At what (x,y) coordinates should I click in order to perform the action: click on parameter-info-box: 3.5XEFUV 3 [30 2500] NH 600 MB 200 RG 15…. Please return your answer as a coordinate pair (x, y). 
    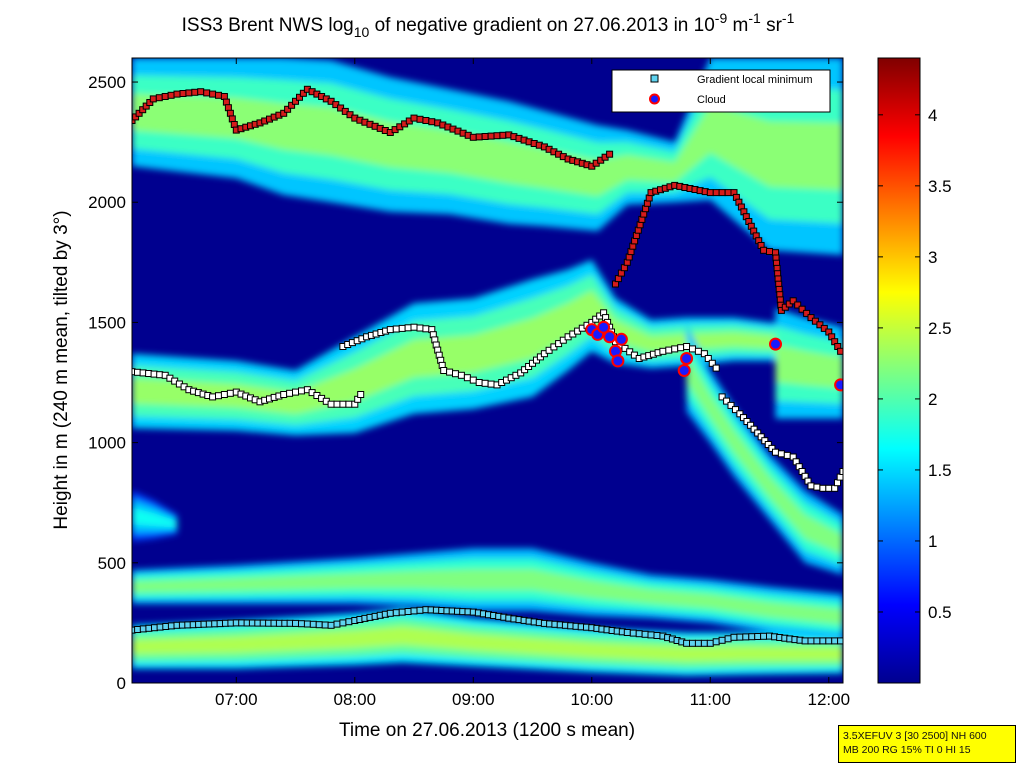
    Looking at the image, I should click on (927, 744).